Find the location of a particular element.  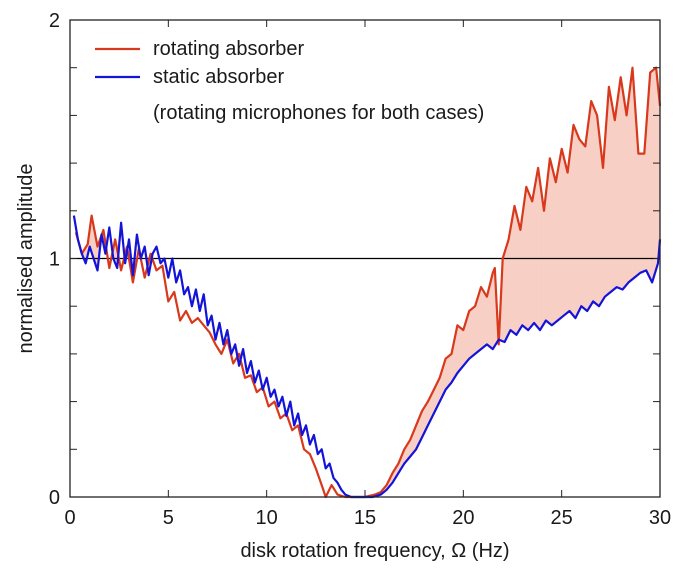

legend-note: (rotating microphones for both cases) is located at coordinates (318, 113).